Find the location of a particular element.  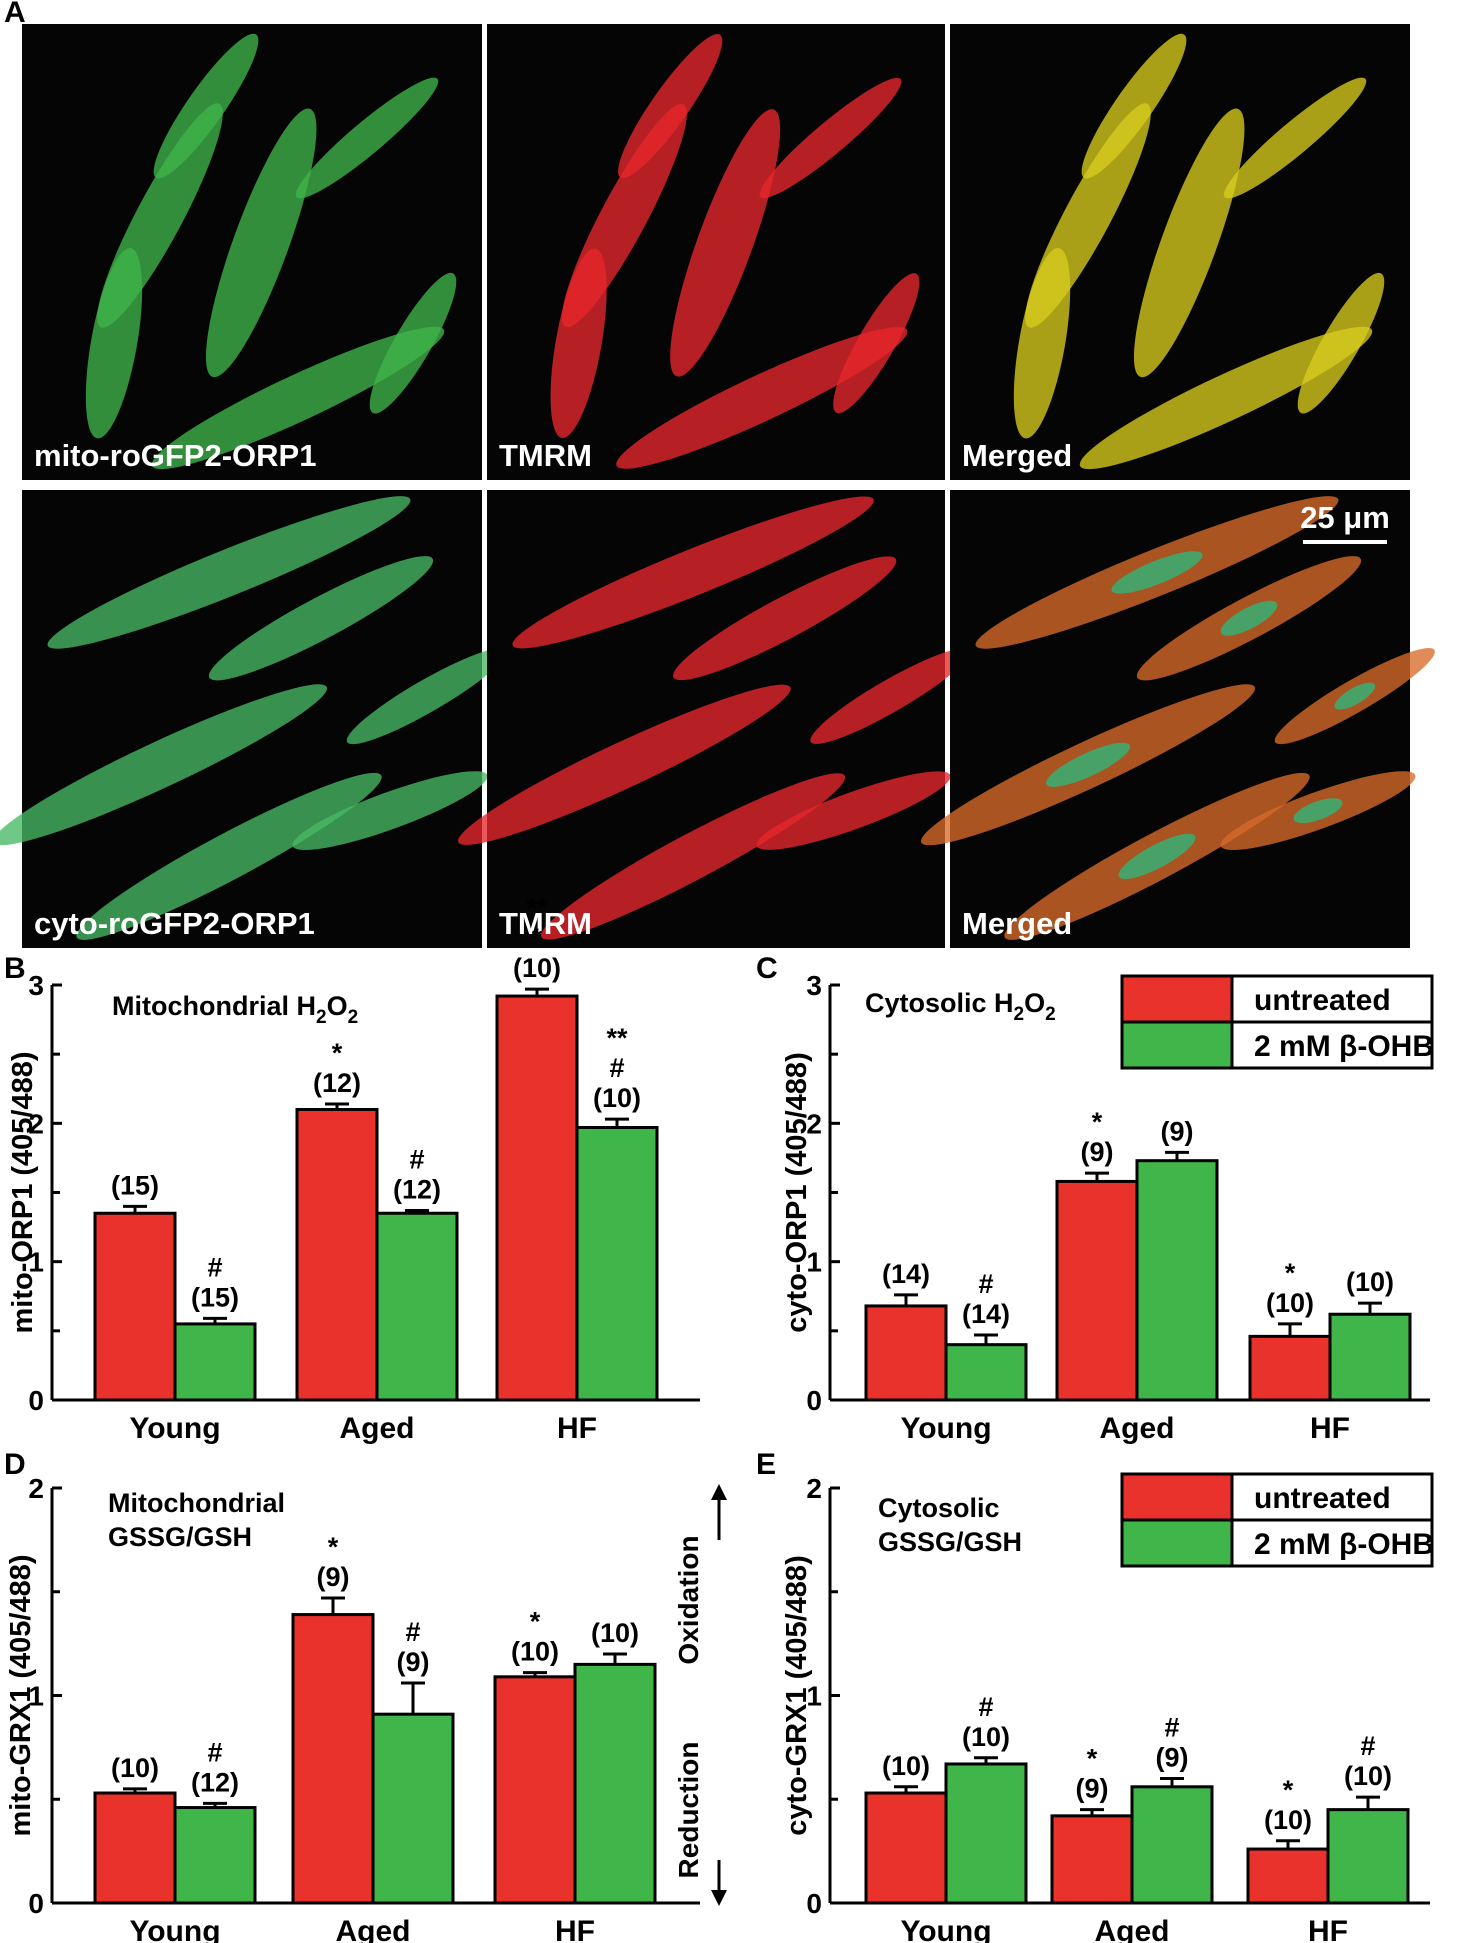

bar-annotation: (14) is located at coordinates (906, 1274).